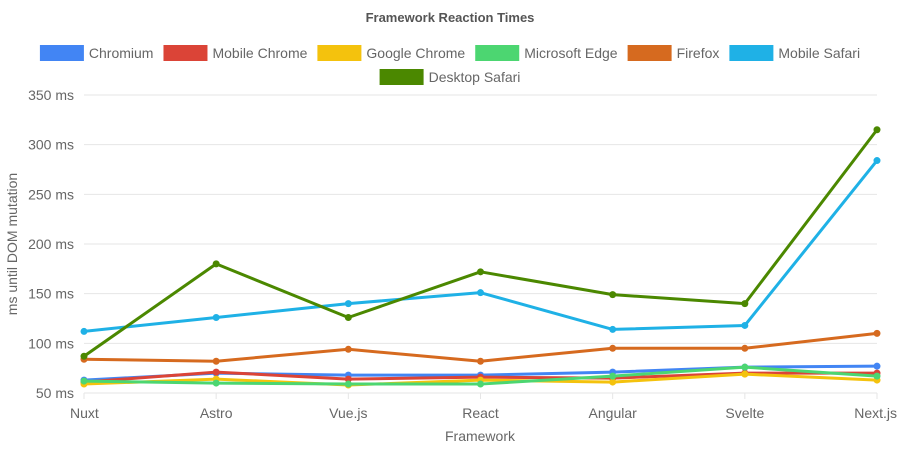 The width and height of the screenshot is (901, 450). I want to click on y-tick-label: 200 ms, so click(51, 244).